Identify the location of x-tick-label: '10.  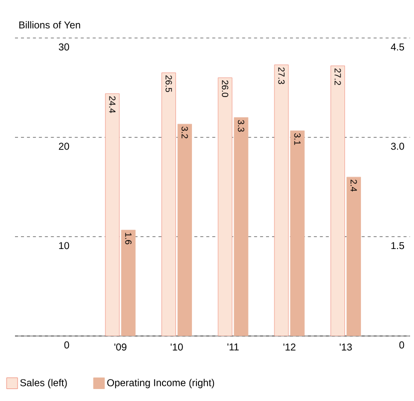
(176, 347).